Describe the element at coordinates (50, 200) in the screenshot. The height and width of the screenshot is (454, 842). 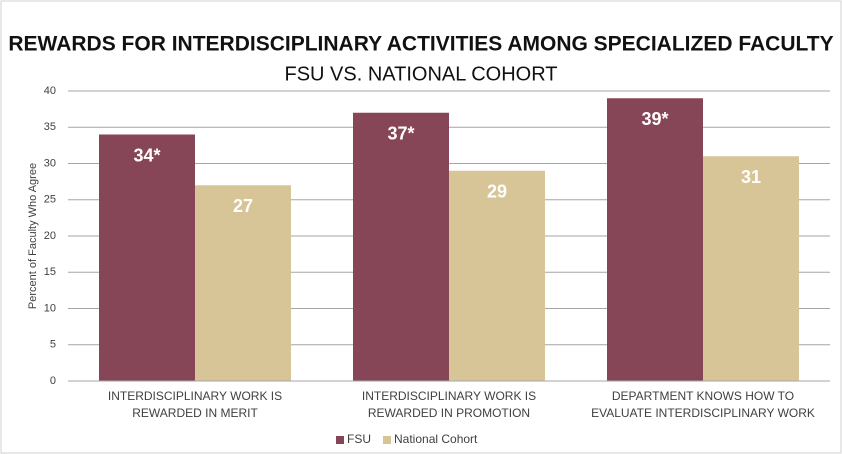
I see `y-tick-label: 25` at that location.